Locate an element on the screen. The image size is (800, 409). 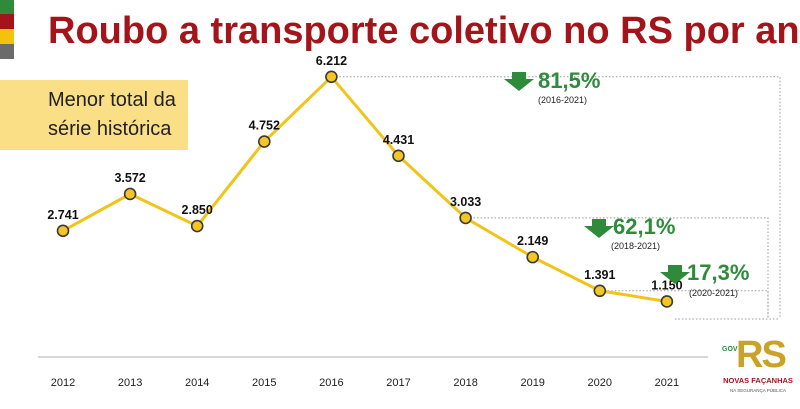
data-point-2015 is located at coordinates (264, 141).